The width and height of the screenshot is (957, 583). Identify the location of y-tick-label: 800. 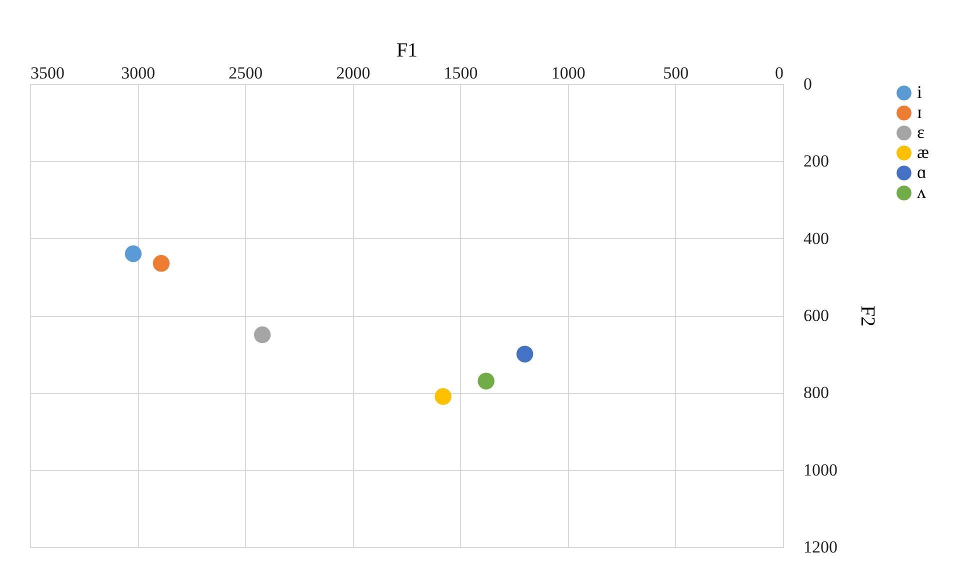
(816, 392).